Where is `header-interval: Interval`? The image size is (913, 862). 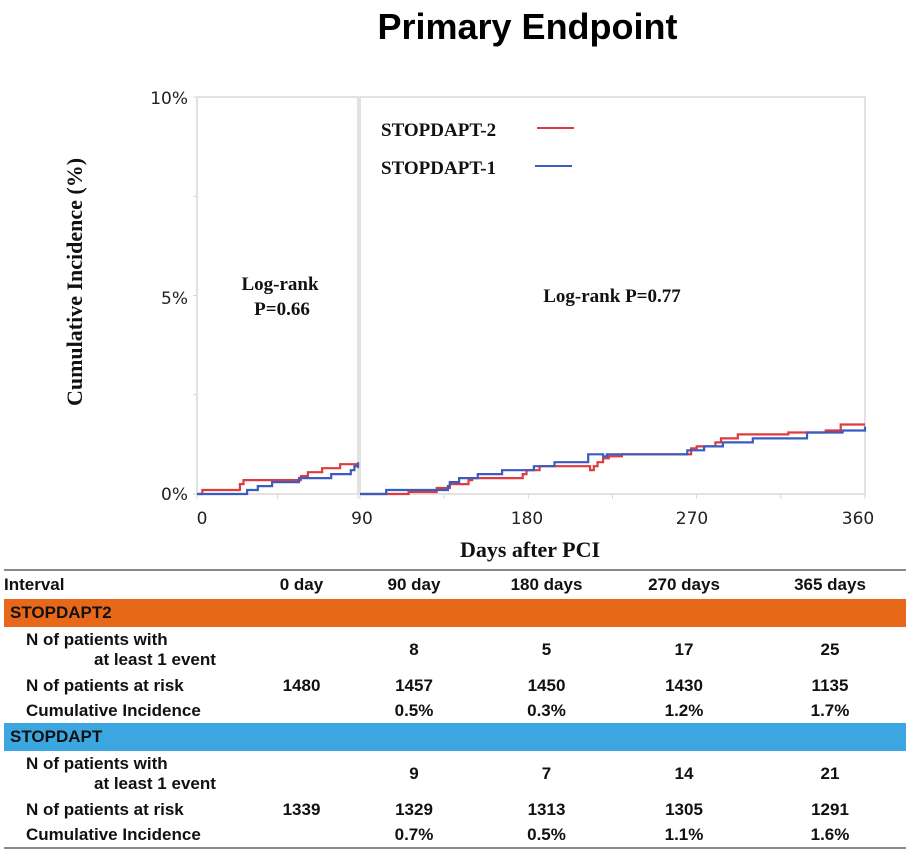
header-interval: Interval is located at coordinates (129, 584).